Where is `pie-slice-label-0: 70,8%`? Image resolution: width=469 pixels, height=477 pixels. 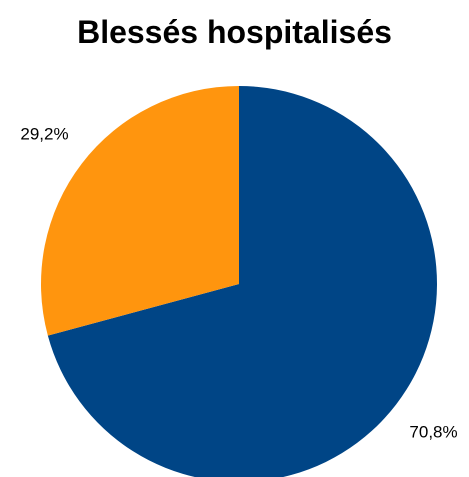
pie-slice-label-0: 70,8% is located at coordinates (433, 431).